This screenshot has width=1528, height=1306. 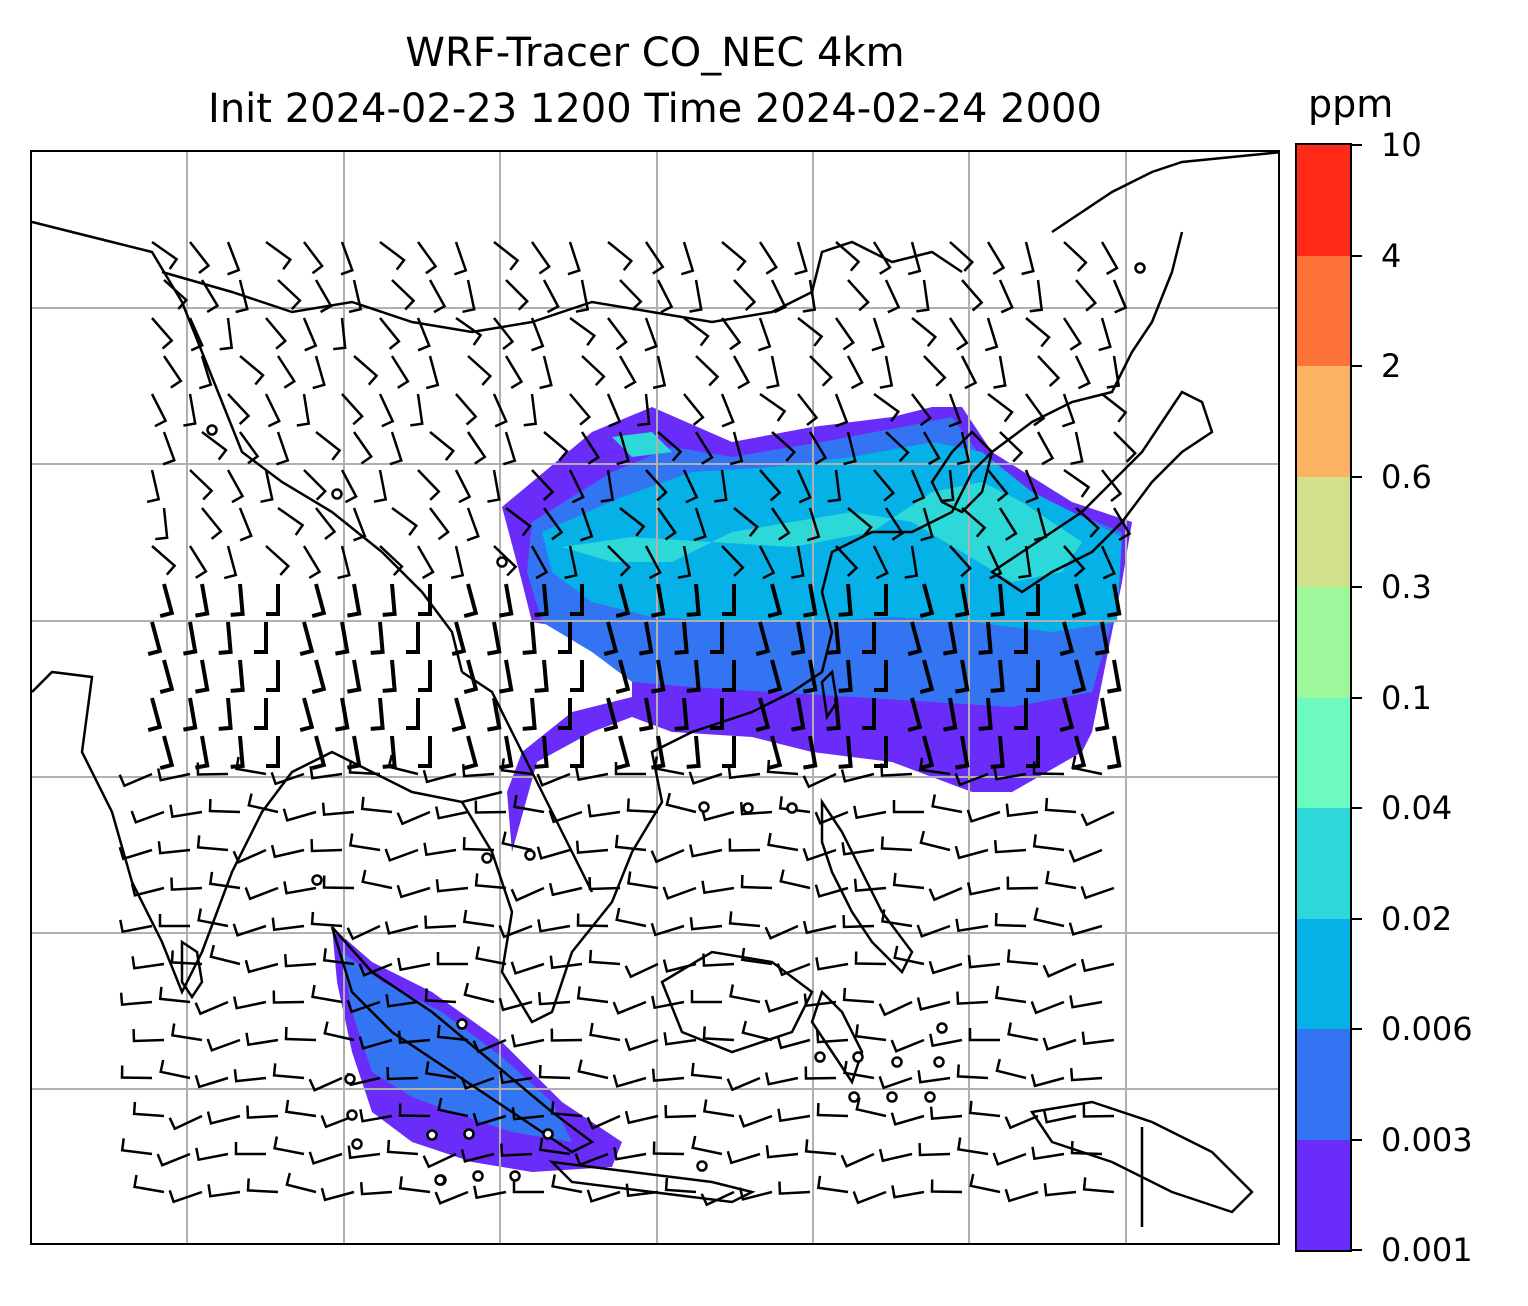 What do you see at coordinates (1406, 476) in the screenshot?
I see `colorbar-tick-label: 0.6` at bounding box center [1406, 476].